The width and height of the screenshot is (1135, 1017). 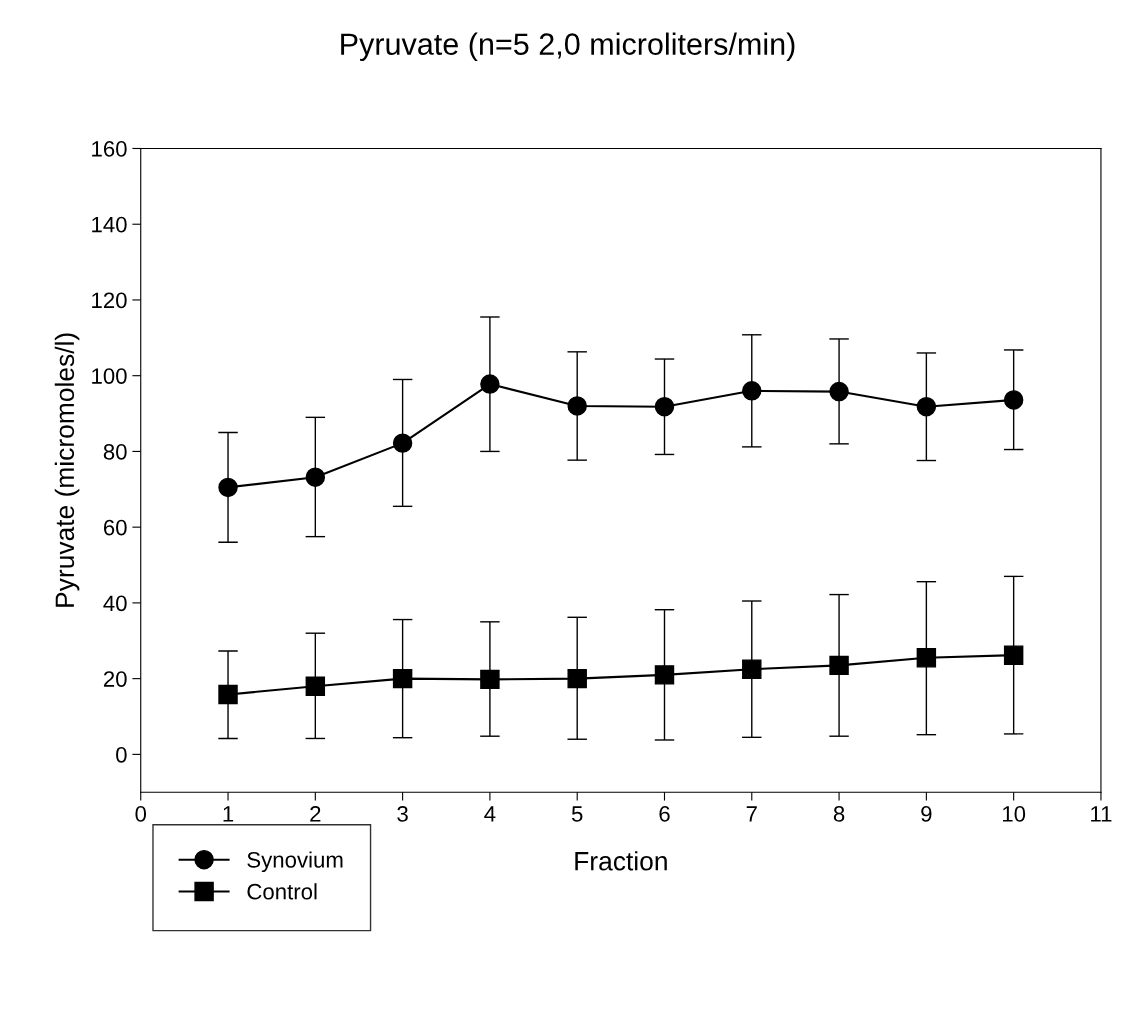 What do you see at coordinates (115, 451) in the screenshot?
I see `y-tick-label: 80` at bounding box center [115, 451].